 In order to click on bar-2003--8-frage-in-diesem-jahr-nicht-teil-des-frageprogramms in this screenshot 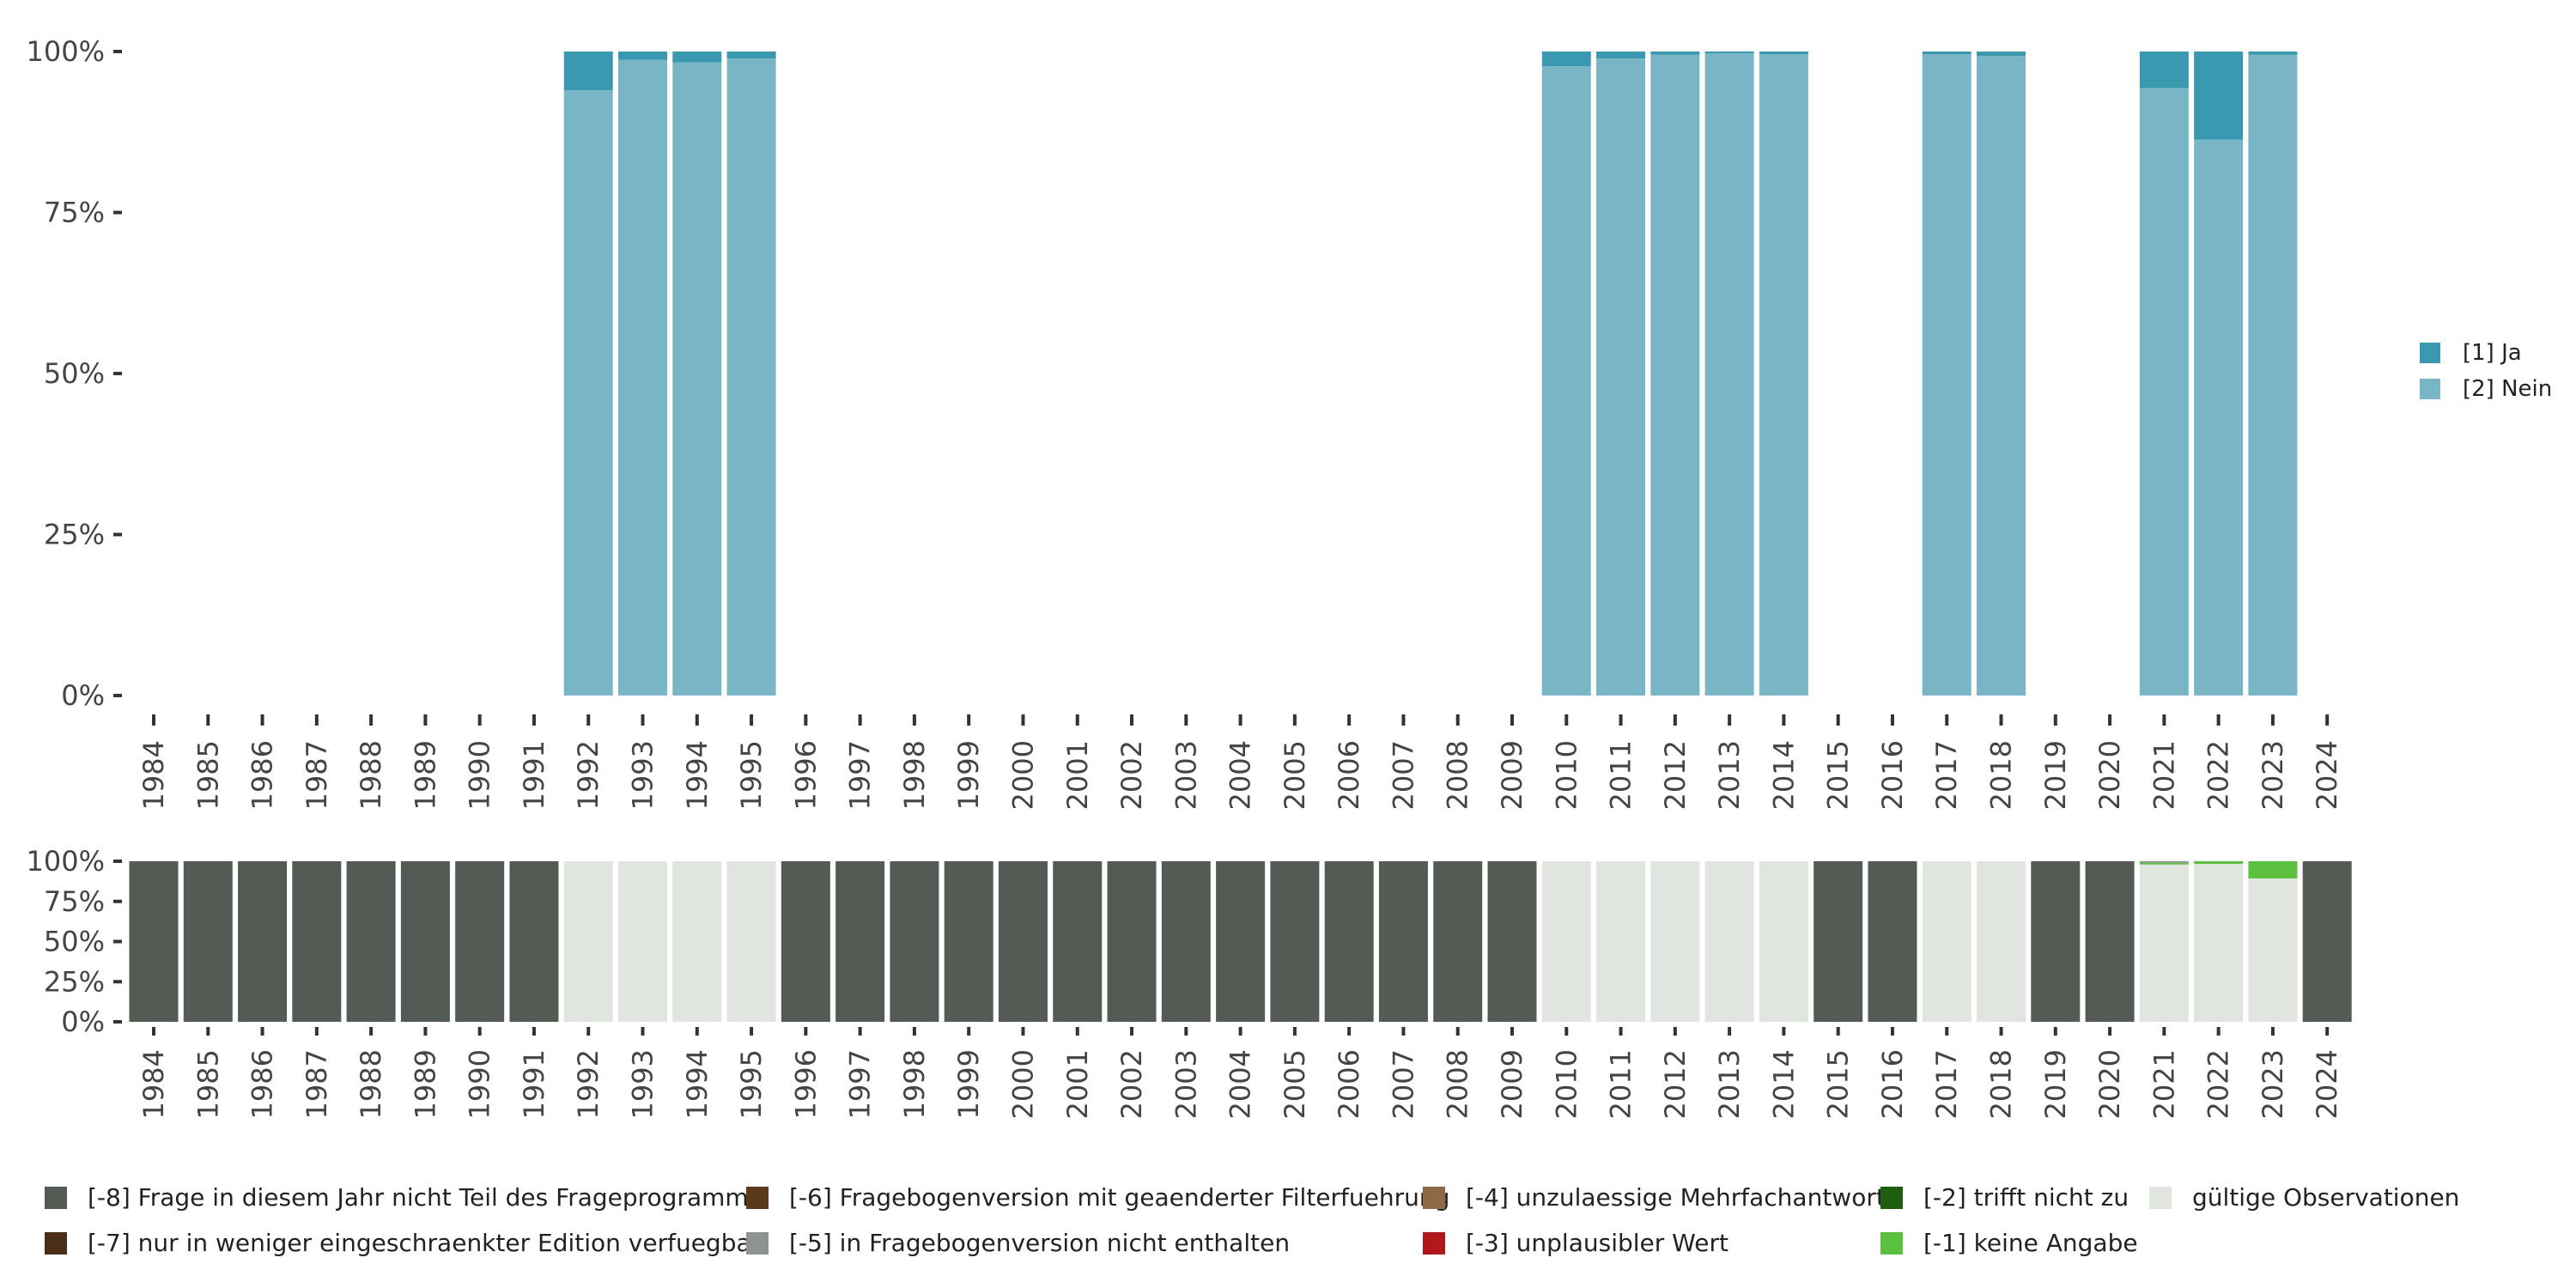, I will do `click(1186, 941)`.